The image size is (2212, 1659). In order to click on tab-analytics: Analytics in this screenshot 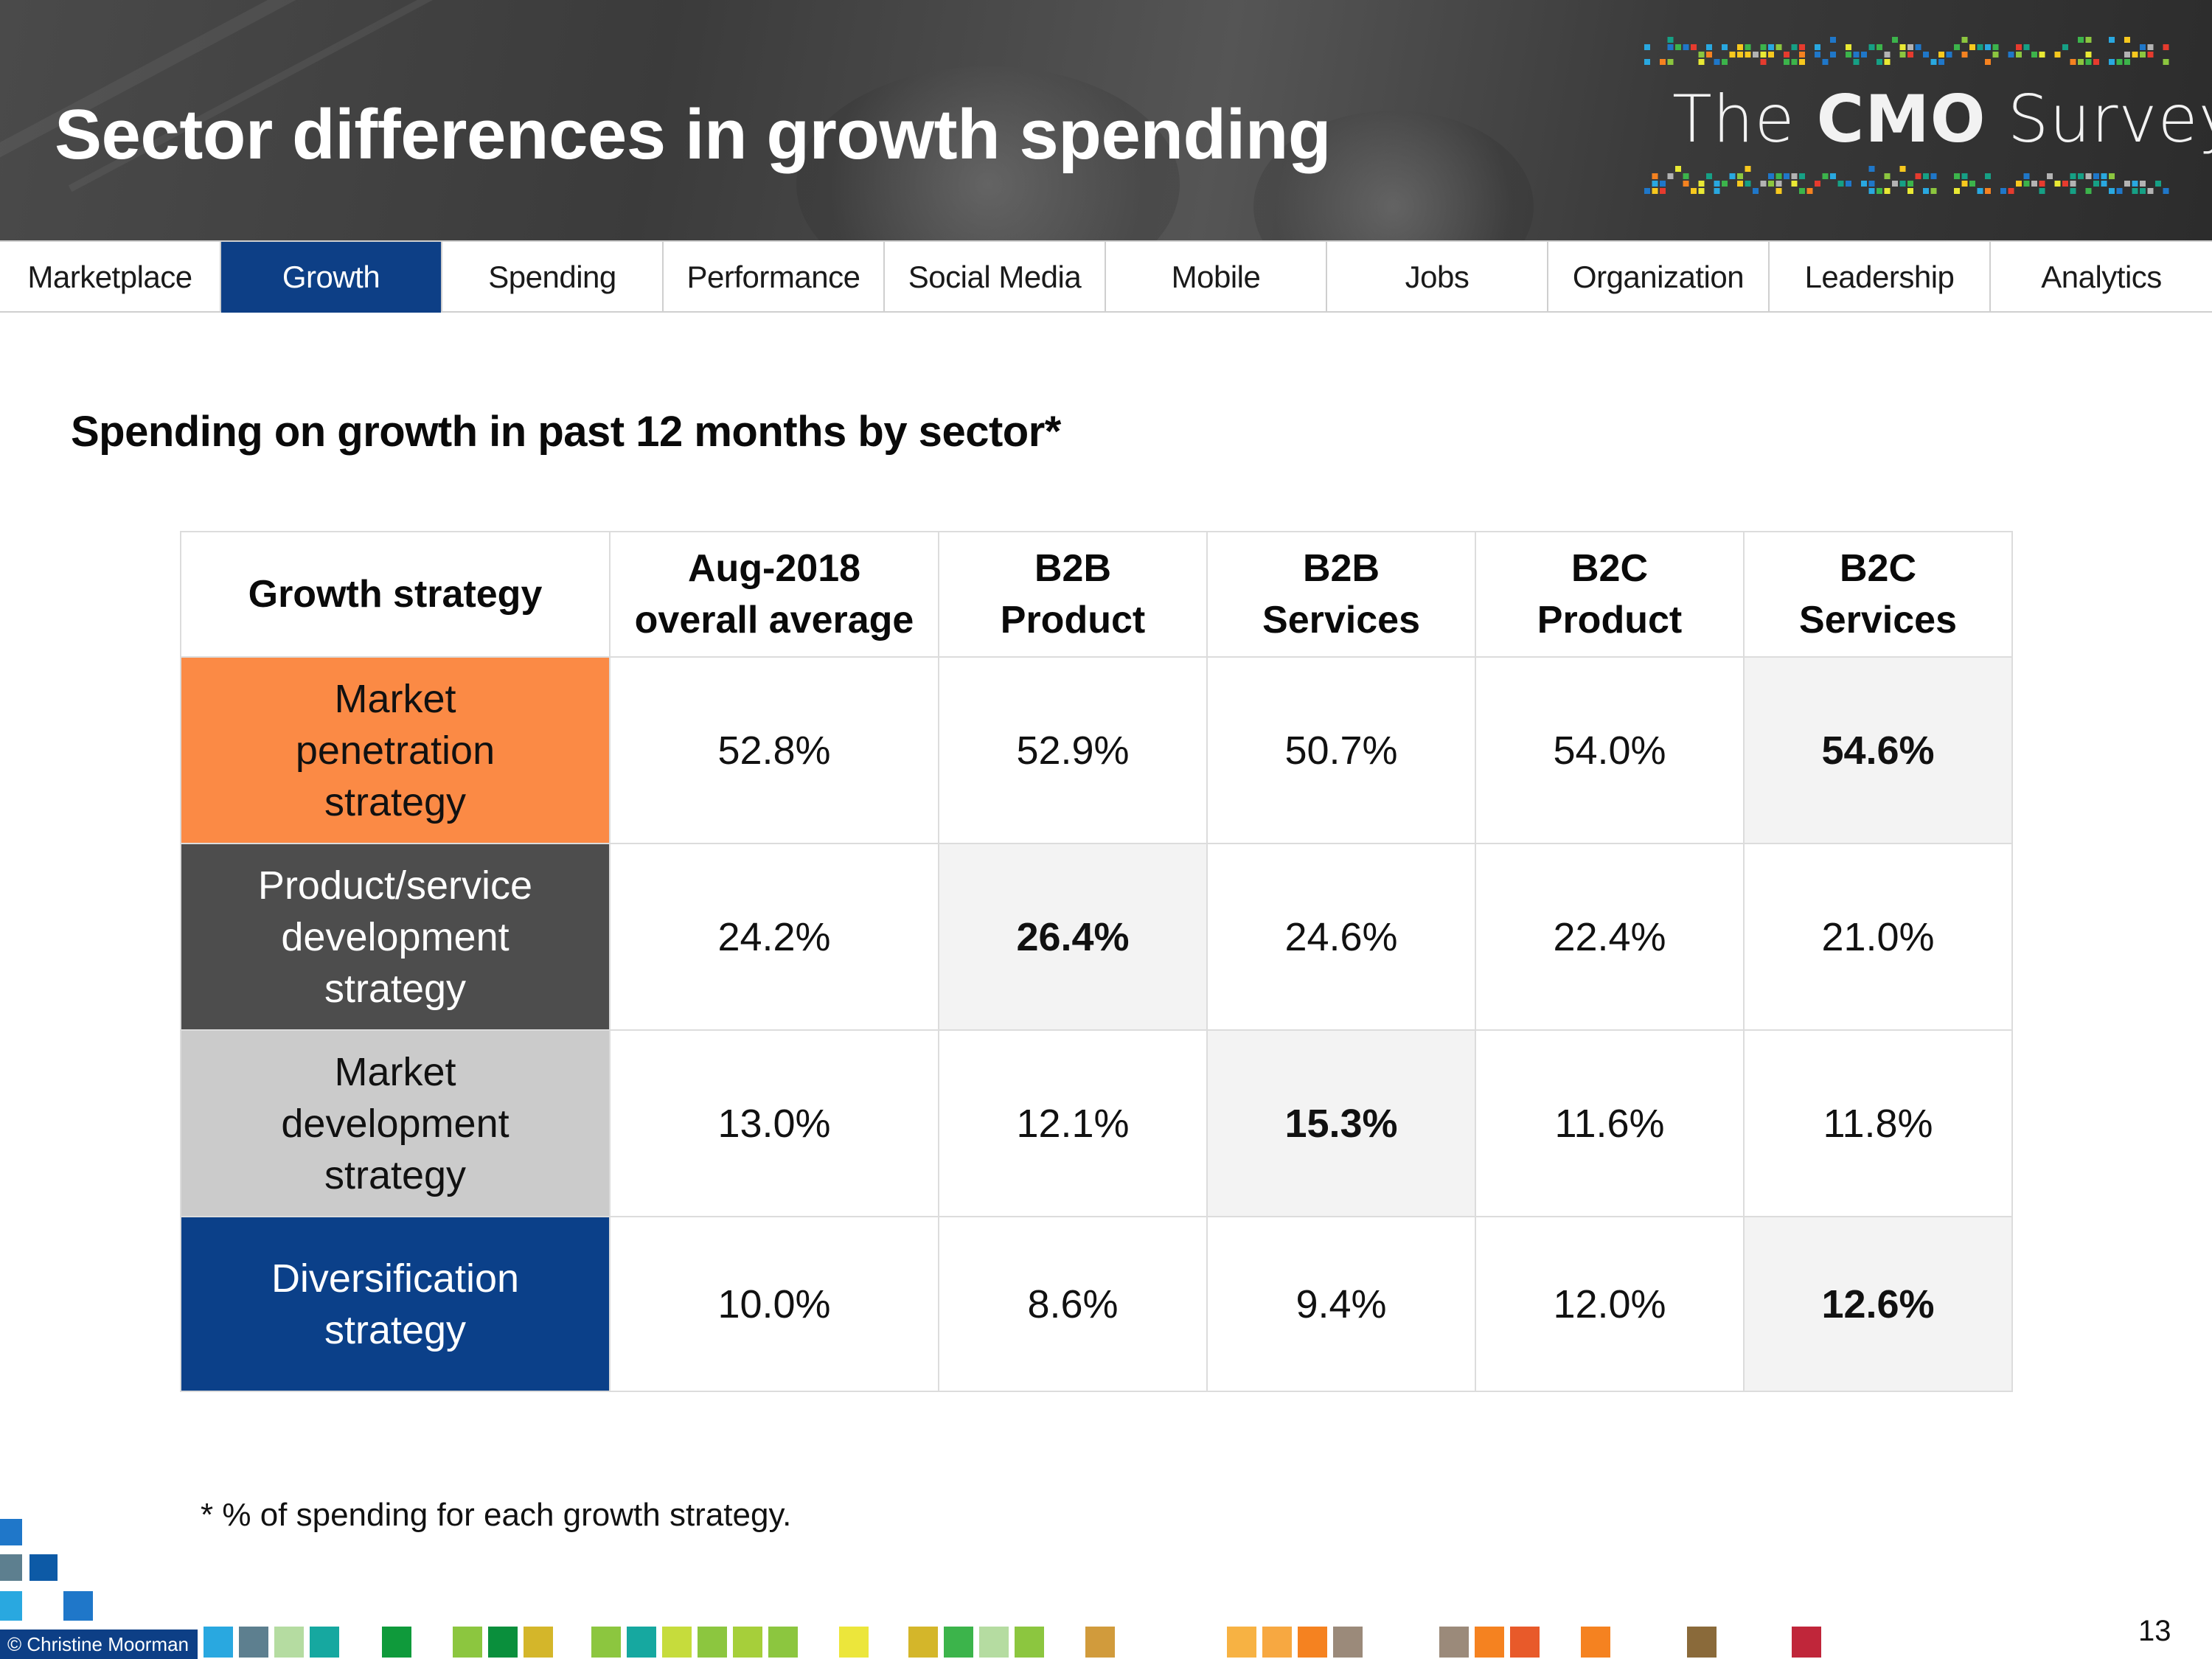, I will do `click(2101, 277)`.